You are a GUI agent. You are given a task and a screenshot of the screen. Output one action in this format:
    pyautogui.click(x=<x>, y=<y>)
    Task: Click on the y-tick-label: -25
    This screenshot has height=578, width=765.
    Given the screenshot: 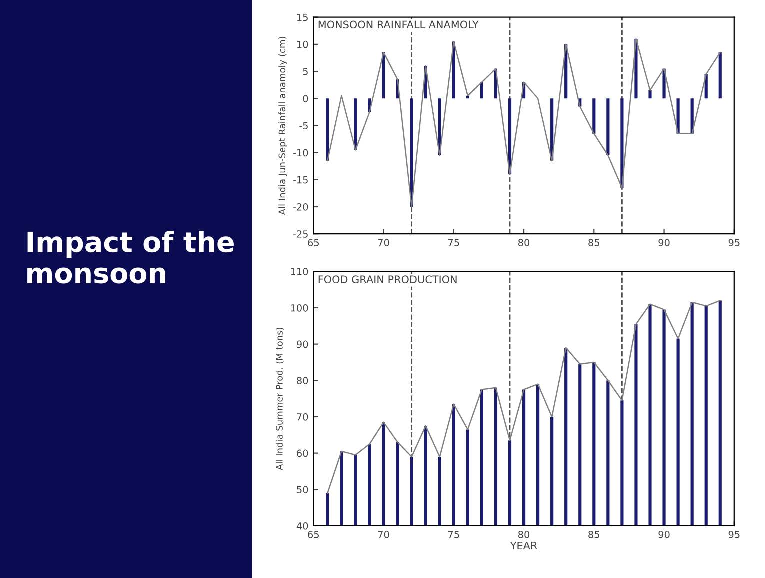 What is the action you would take?
    pyautogui.click(x=300, y=234)
    